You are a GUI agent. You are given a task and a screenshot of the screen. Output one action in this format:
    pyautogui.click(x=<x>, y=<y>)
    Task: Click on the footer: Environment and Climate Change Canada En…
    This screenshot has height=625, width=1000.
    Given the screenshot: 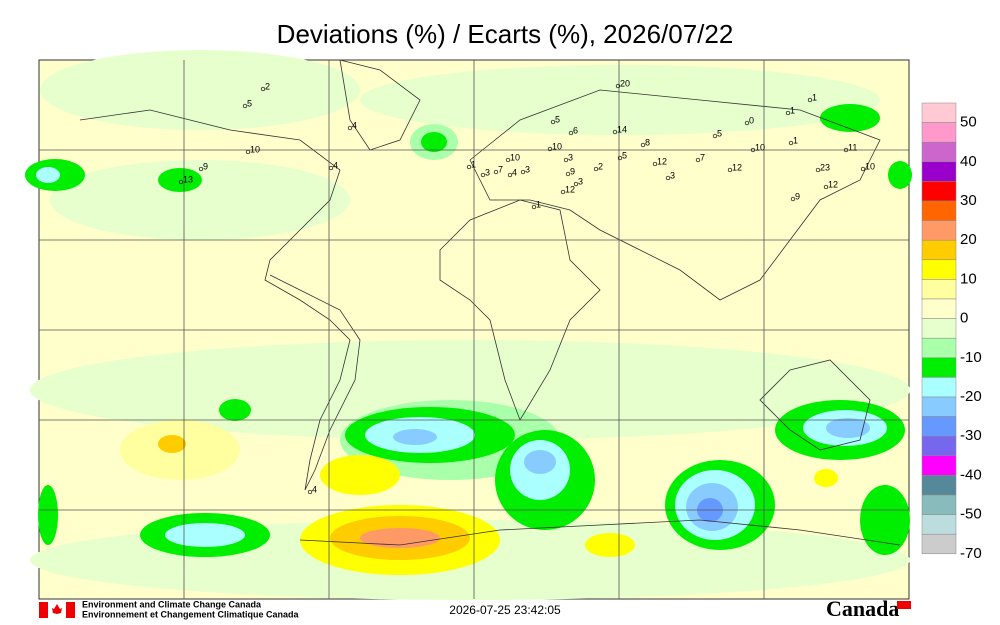 What is the action you would take?
    pyautogui.click(x=475, y=608)
    